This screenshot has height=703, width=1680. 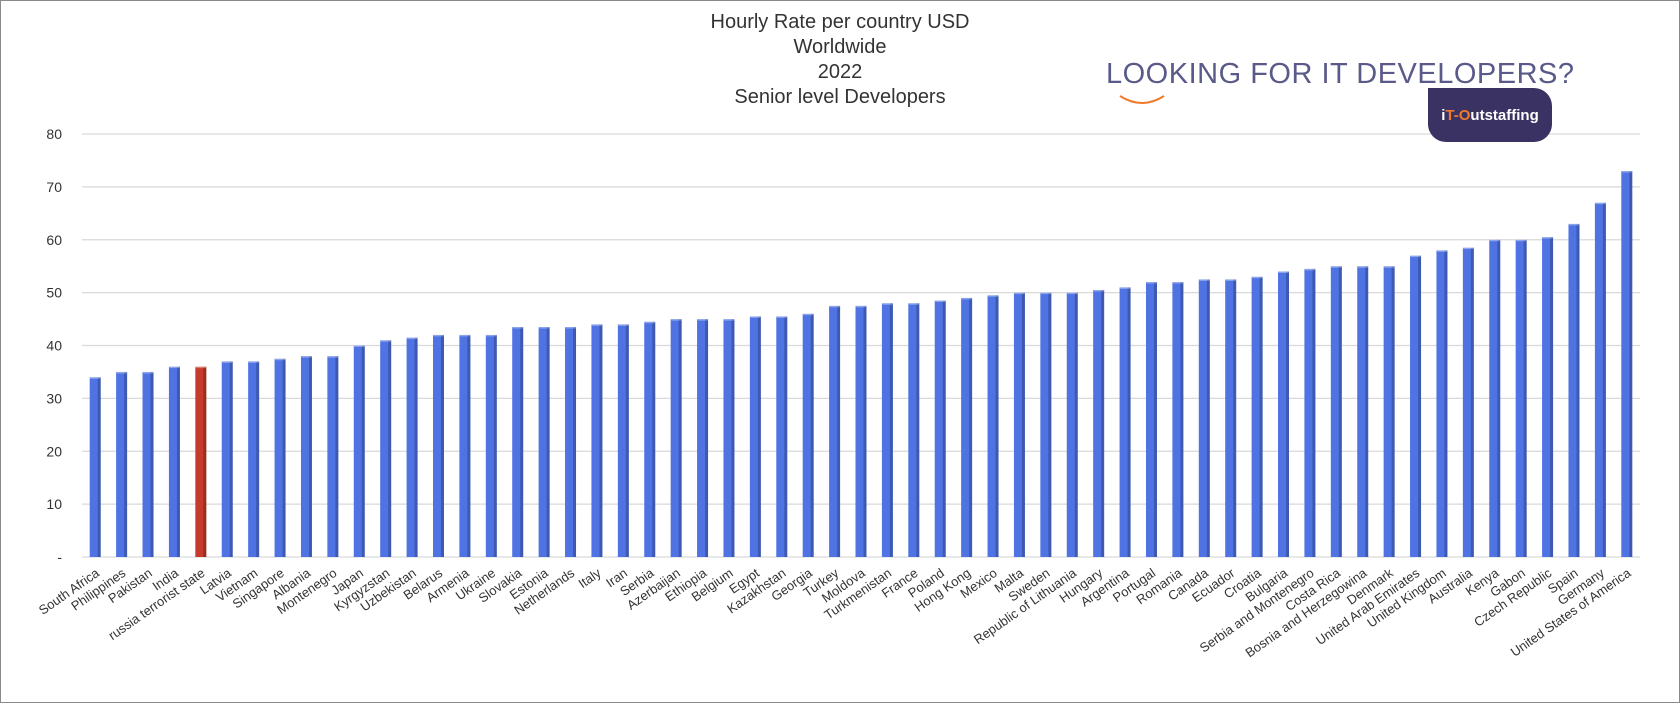 I want to click on it-outstaffing-logo: iT-O utstaffing, so click(x=1490, y=115).